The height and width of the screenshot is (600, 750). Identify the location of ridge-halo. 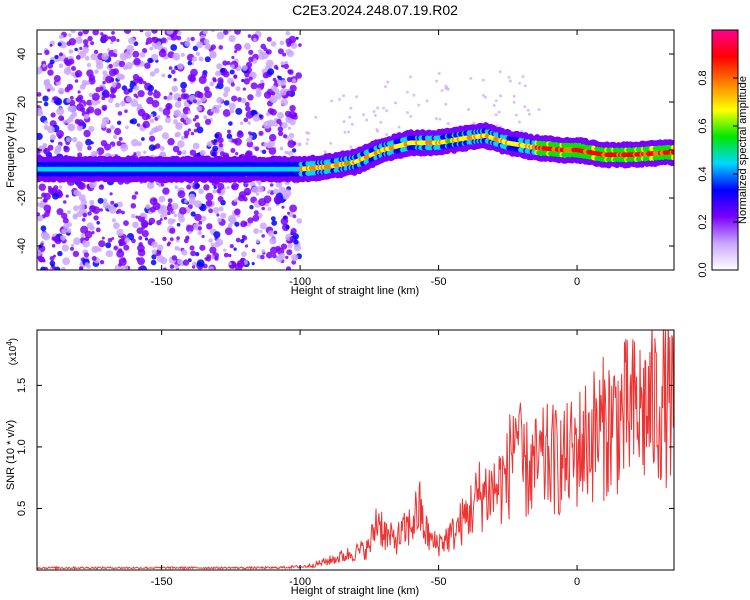
(672, 163).